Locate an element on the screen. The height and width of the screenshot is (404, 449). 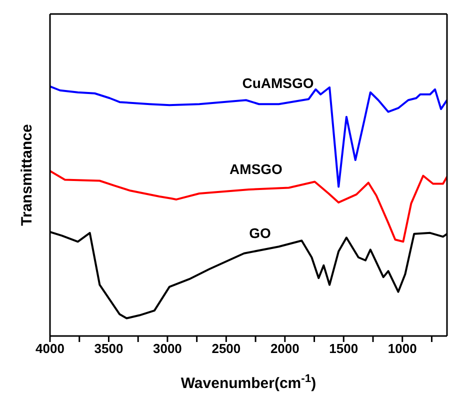
x-tick-label: 1500 is located at coordinates (343, 348).